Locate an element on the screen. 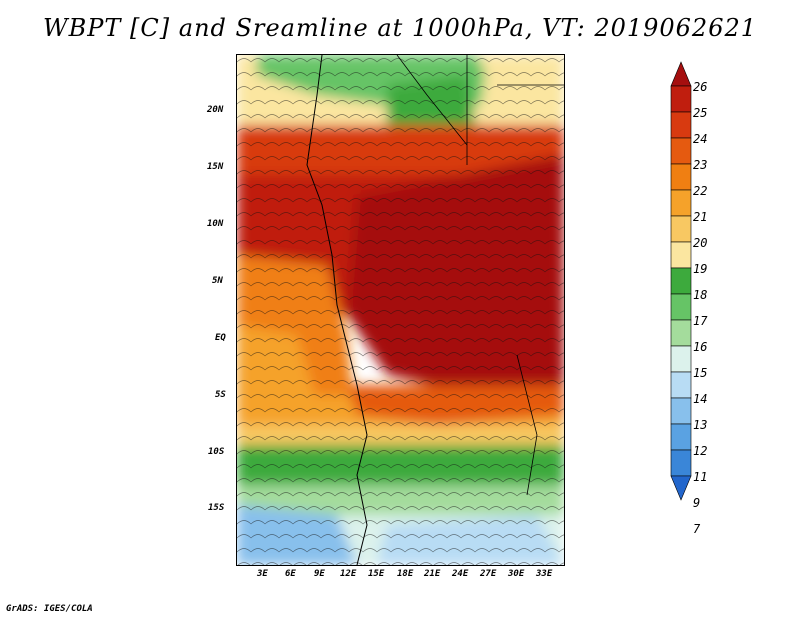 The height and width of the screenshot is (618, 800). coastline is located at coordinates (337, 310).